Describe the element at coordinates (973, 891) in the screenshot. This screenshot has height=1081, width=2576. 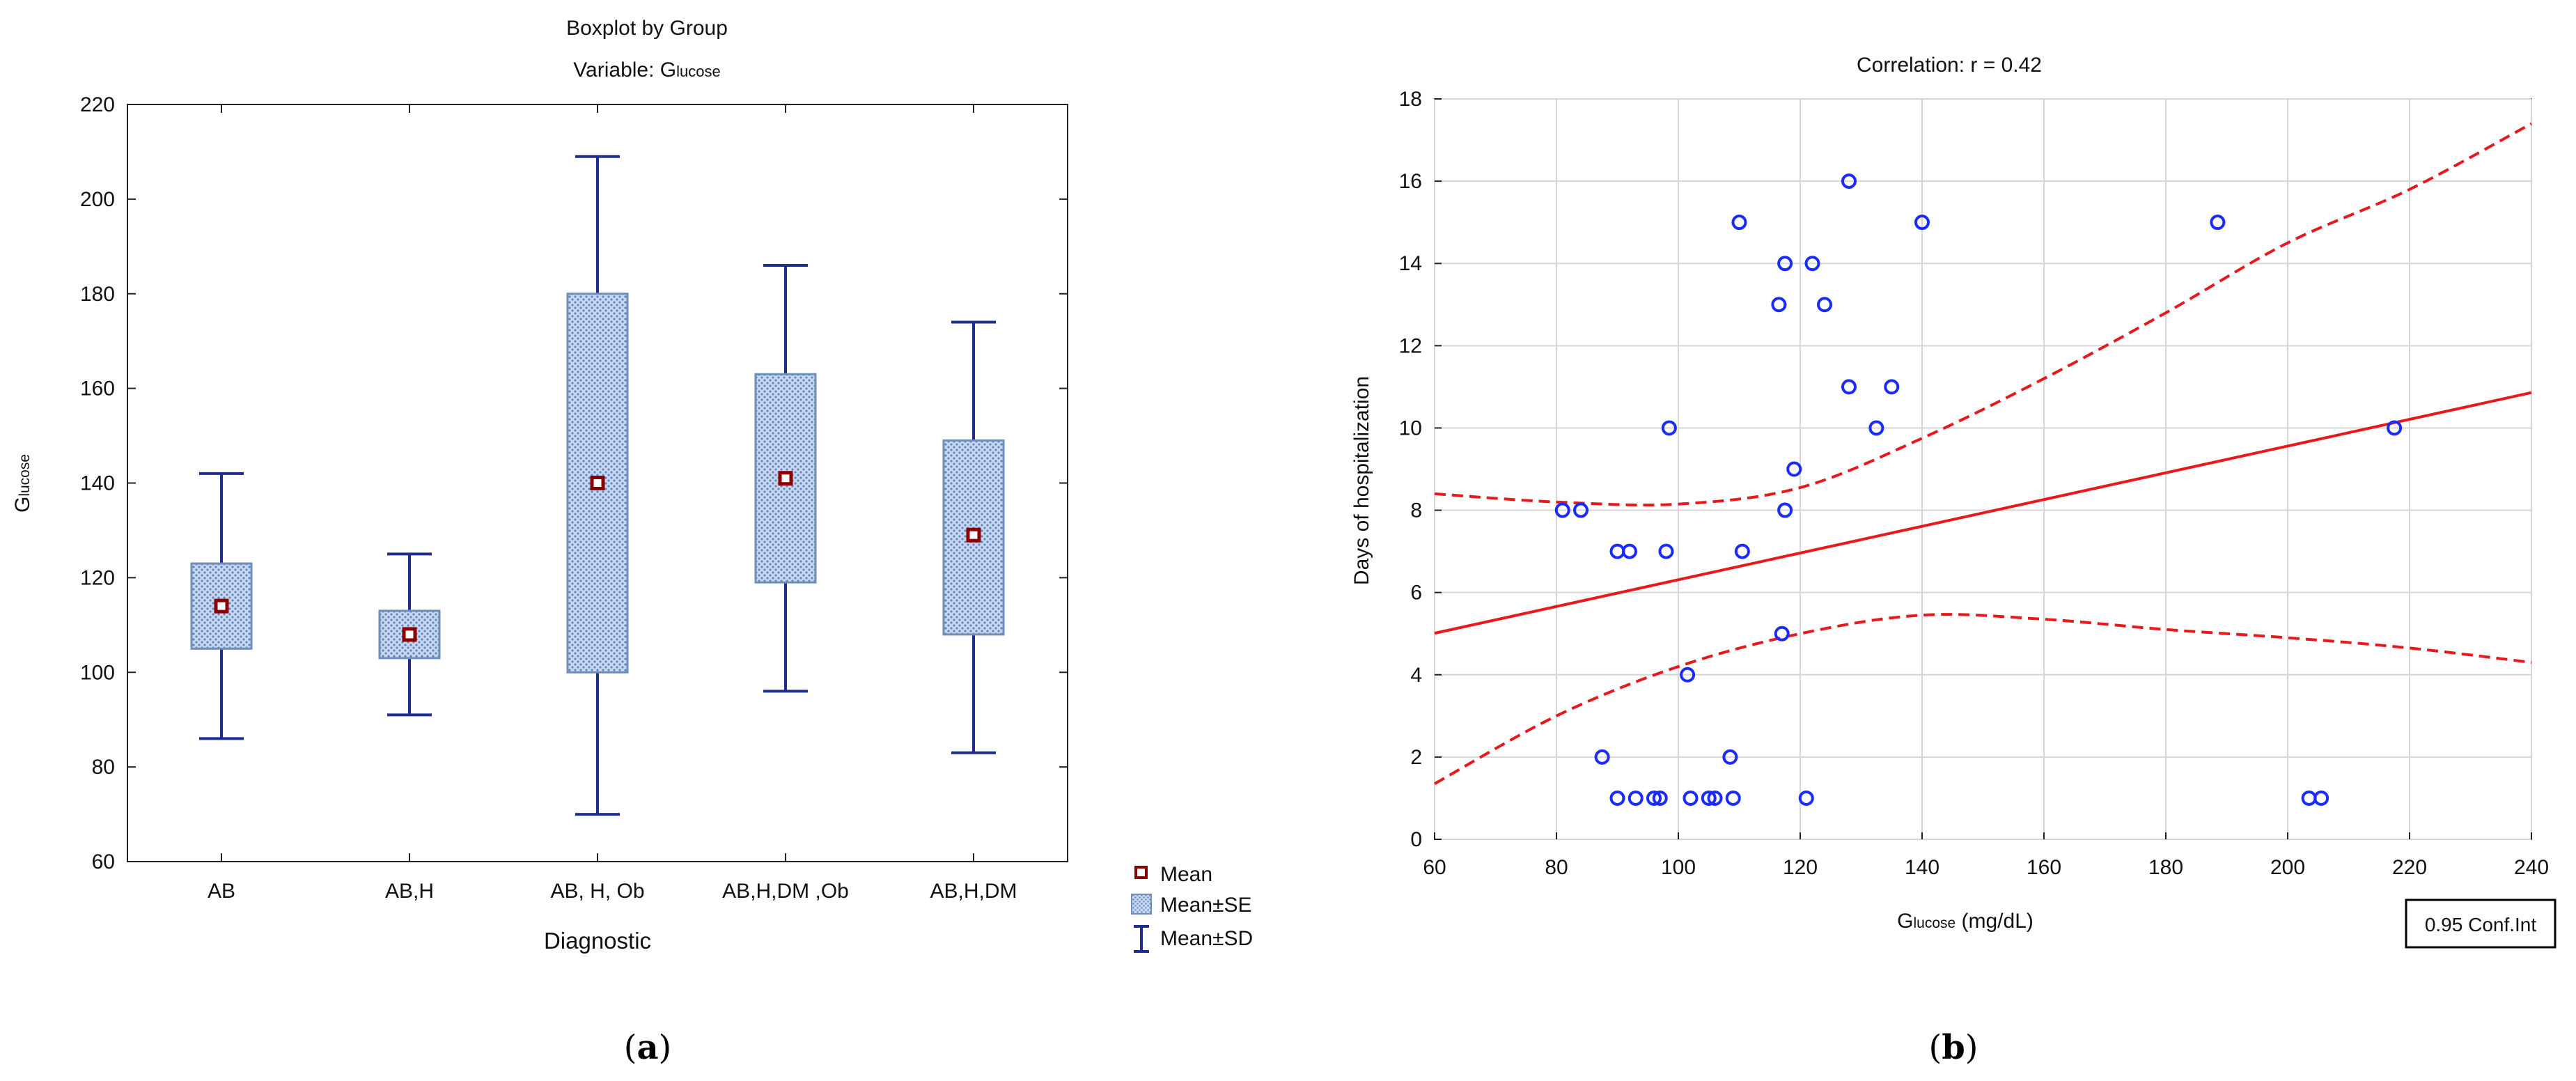
I see `x-tick-label: AB,H,DM` at that location.